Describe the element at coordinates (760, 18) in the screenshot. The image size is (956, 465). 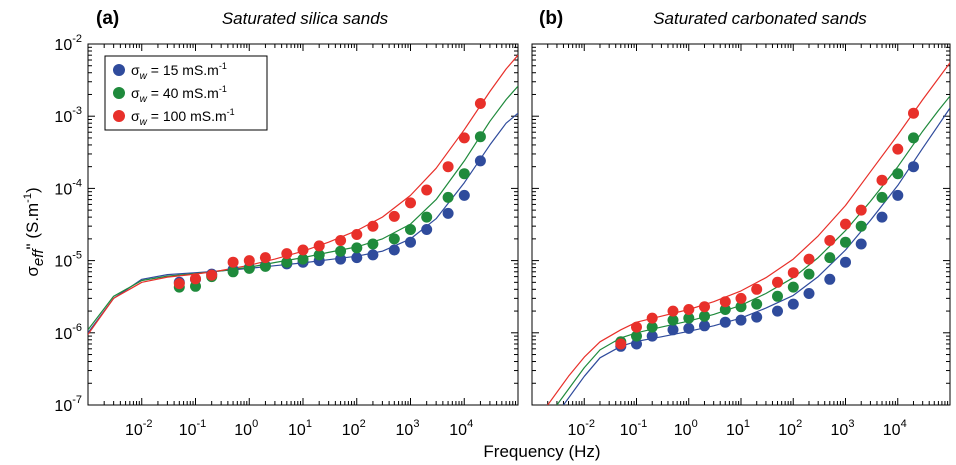
I see `panel-b-title: Saturated carbonated sands` at that location.